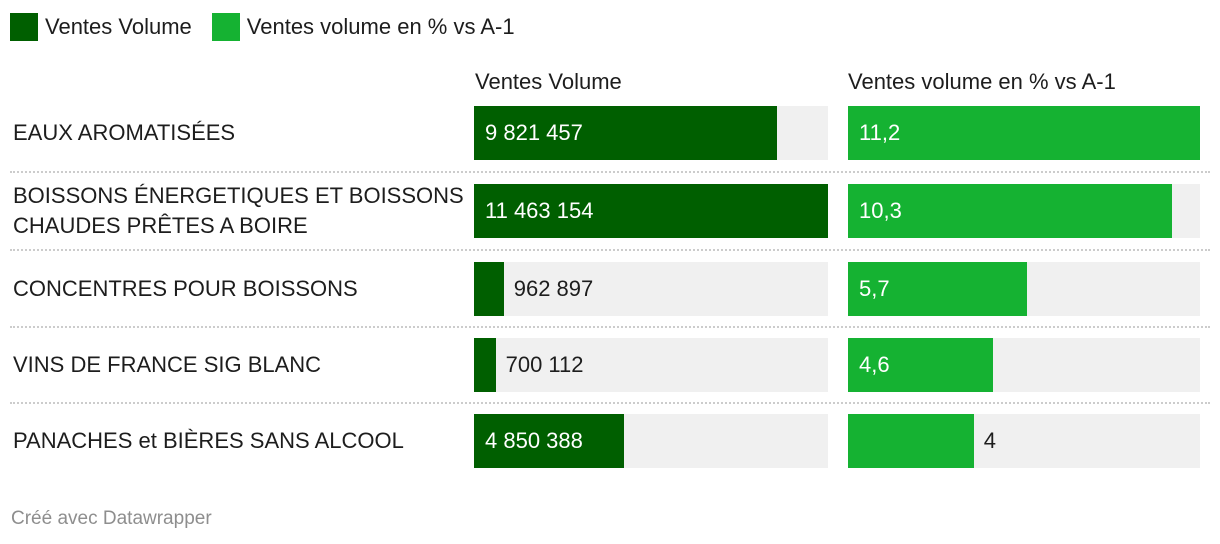 This screenshot has width=1220, height=544. What do you see at coordinates (982, 81) in the screenshot?
I see `column-header-ventes-volume-pct: Ventes volume en % vs A-1` at bounding box center [982, 81].